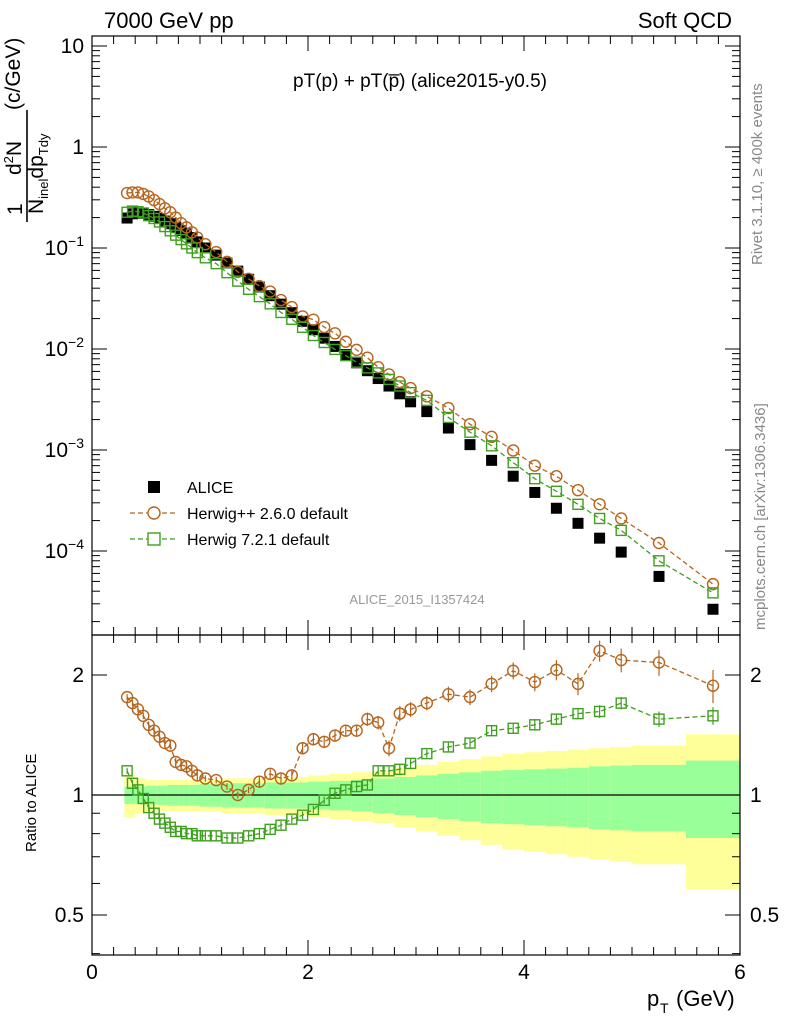 Image resolution: width=786 pixels, height=1024 pixels. What do you see at coordinates (69, 915) in the screenshot?
I see `ratio-y-tick-label: 0.5` at bounding box center [69, 915].